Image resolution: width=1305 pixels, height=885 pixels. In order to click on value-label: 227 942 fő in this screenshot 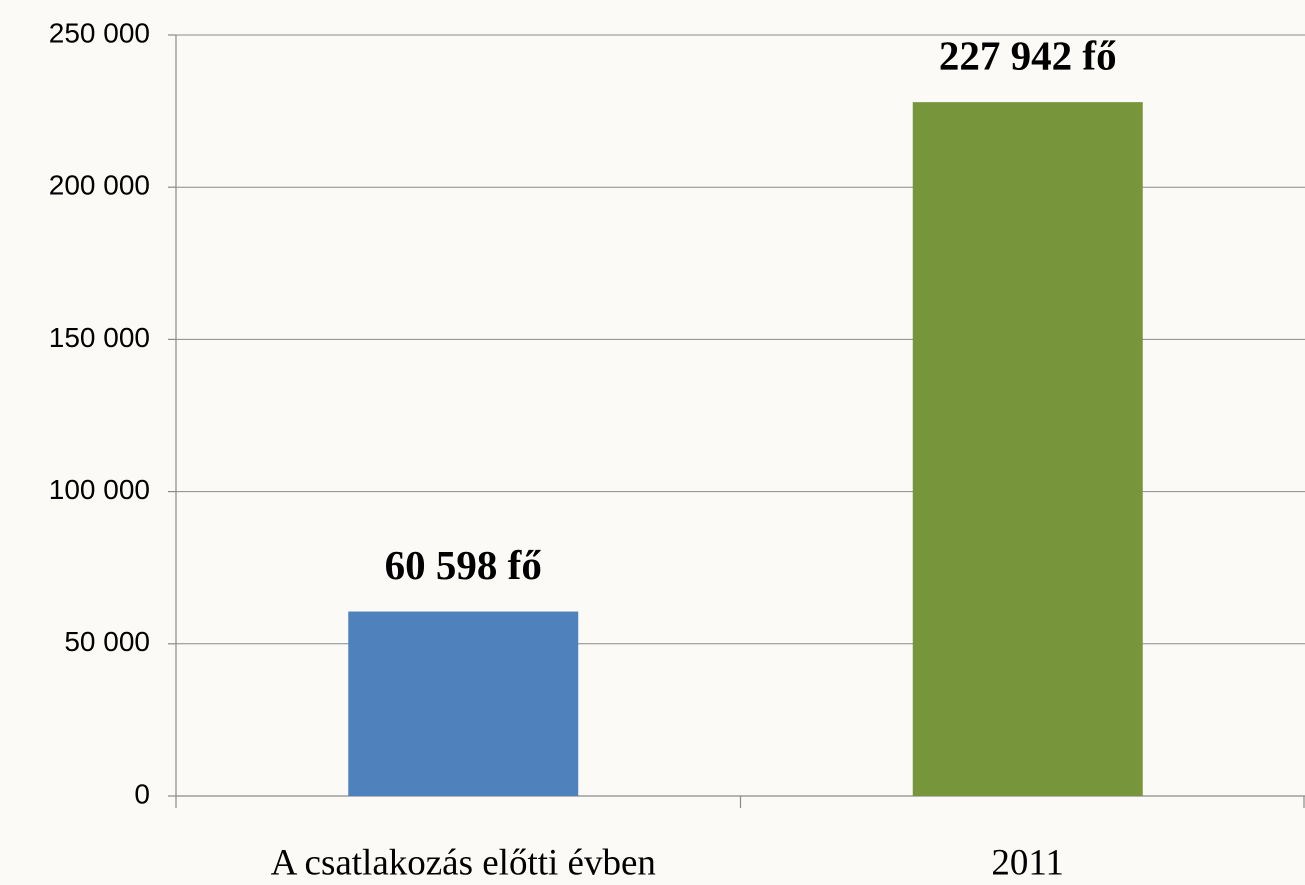, I will do `click(1028, 56)`.